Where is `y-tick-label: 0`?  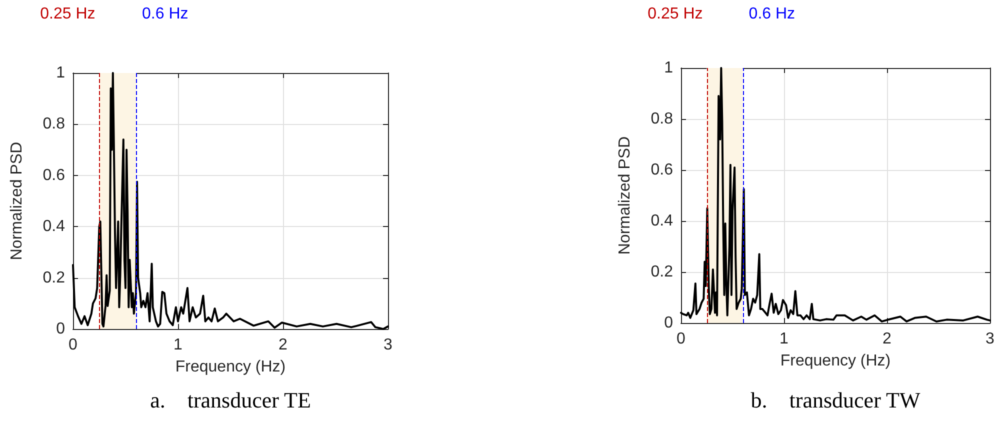
y-tick-label: 0 is located at coordinates (669, 323).